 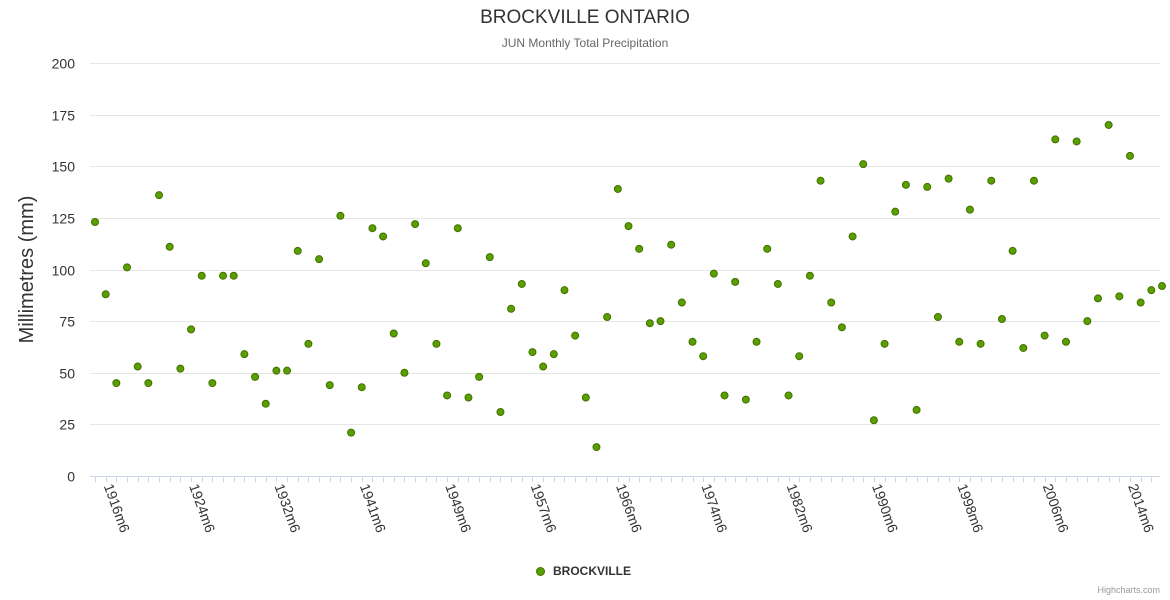 I want to click on credits-link: Highcharts.com, so click(x=1128, y=590).